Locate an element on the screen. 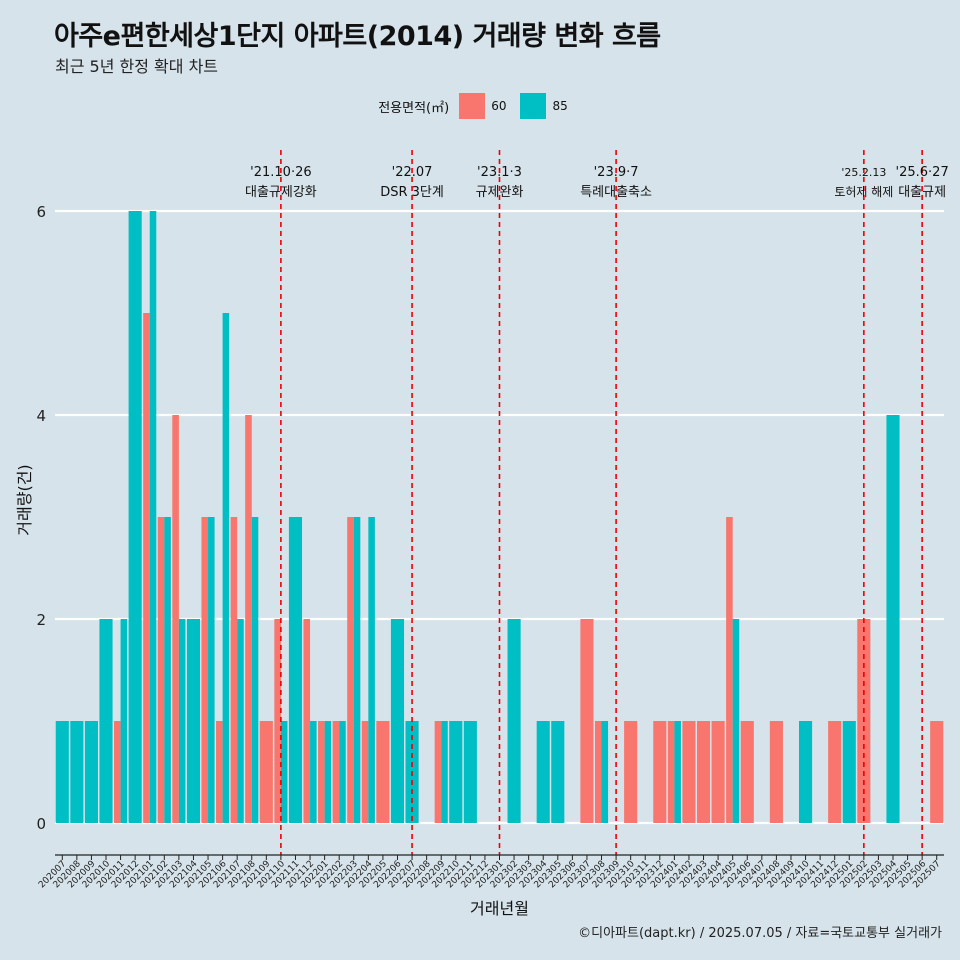 This screenshot has width=960, height=960. event-date-label: '21.10·26 is located at coordinates (280, 172).